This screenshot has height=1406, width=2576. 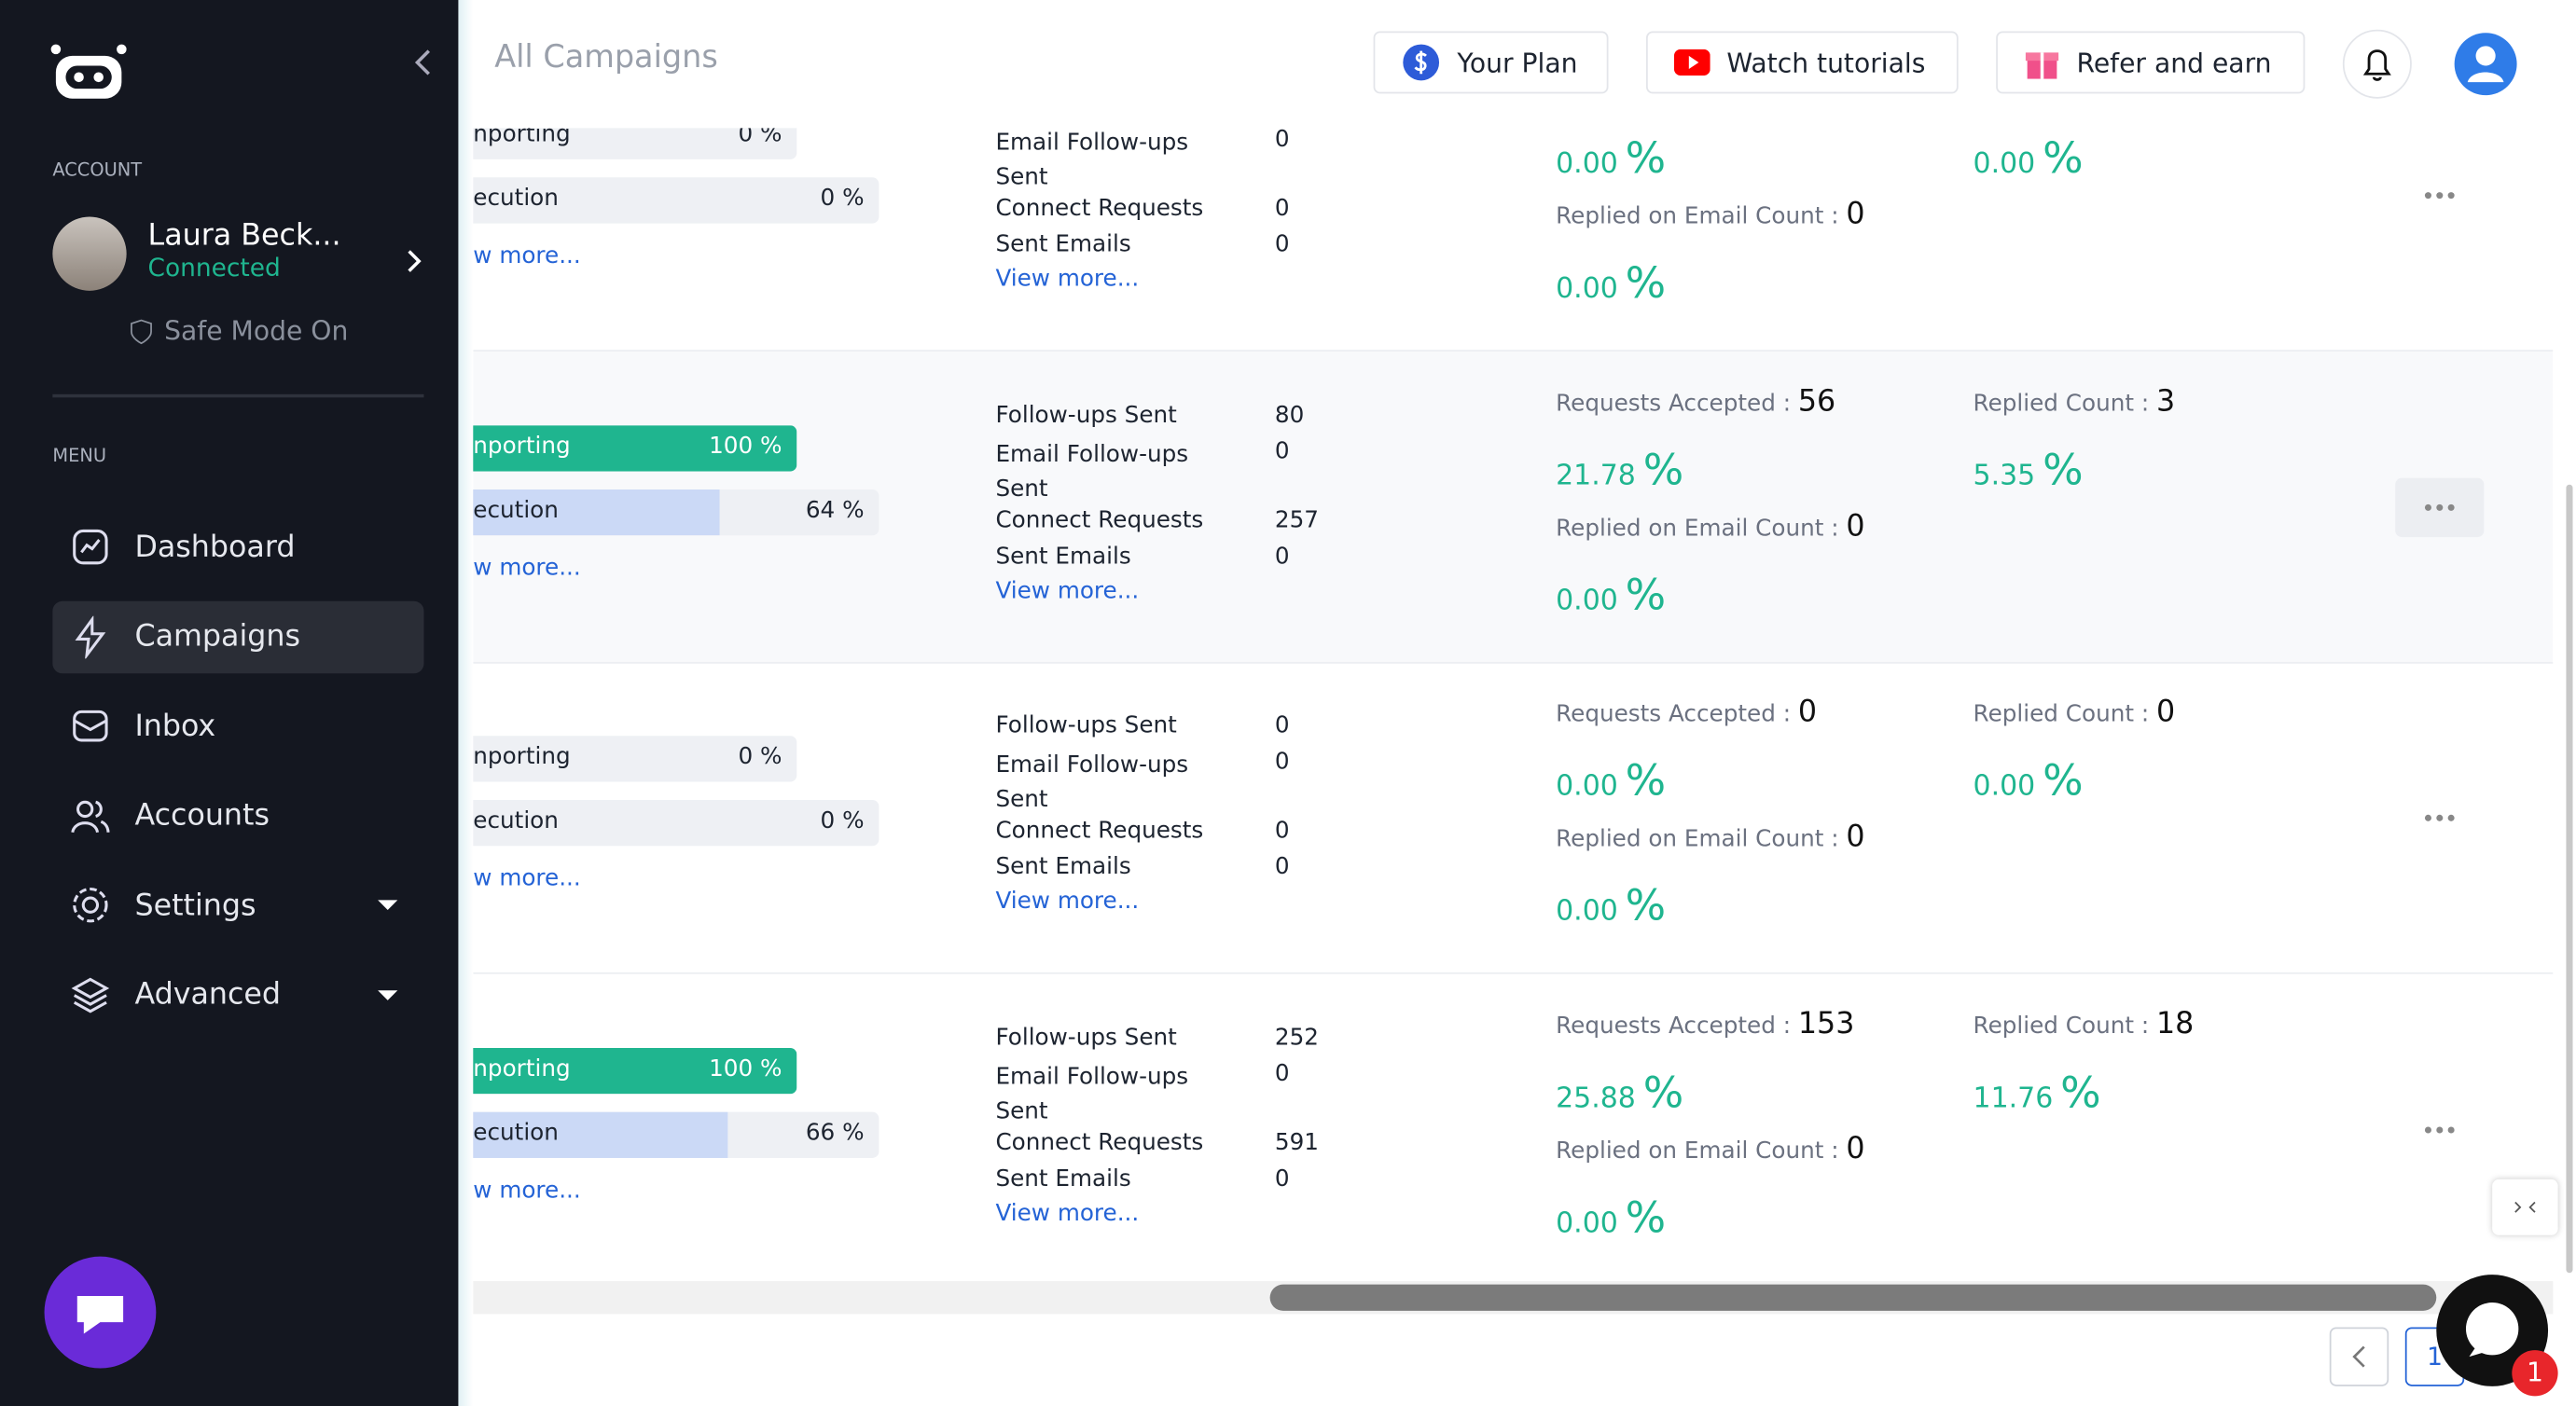 I want to click on profile-button, so click(x=2485, y=64).